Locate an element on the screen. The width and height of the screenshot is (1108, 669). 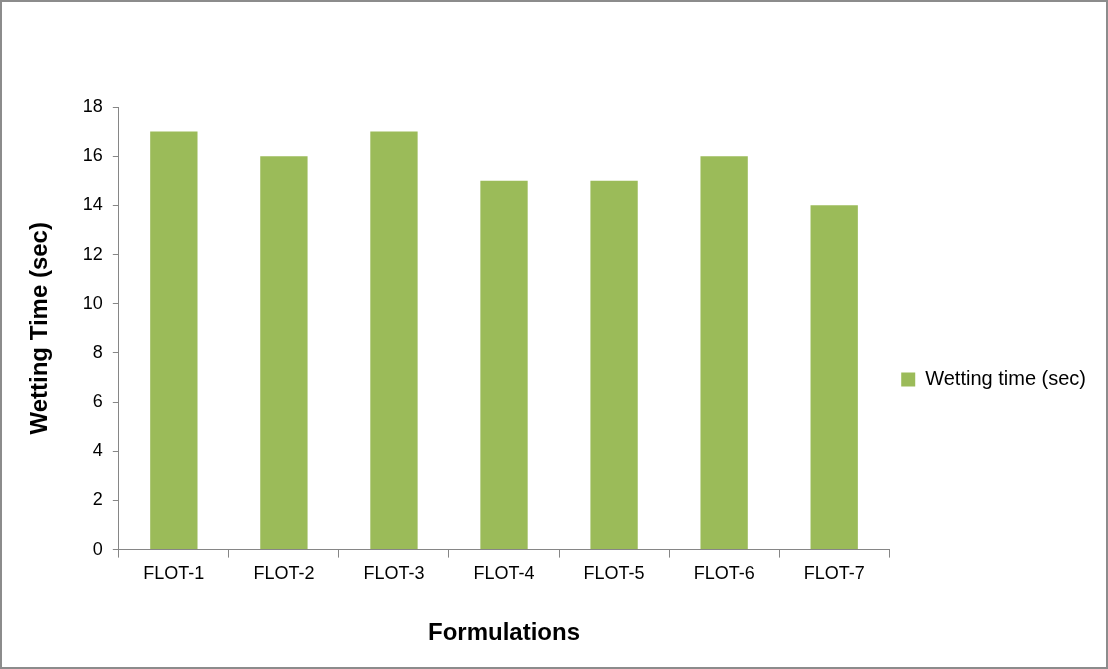
y-tick-label: 6 is located at coordinates (97, 401).